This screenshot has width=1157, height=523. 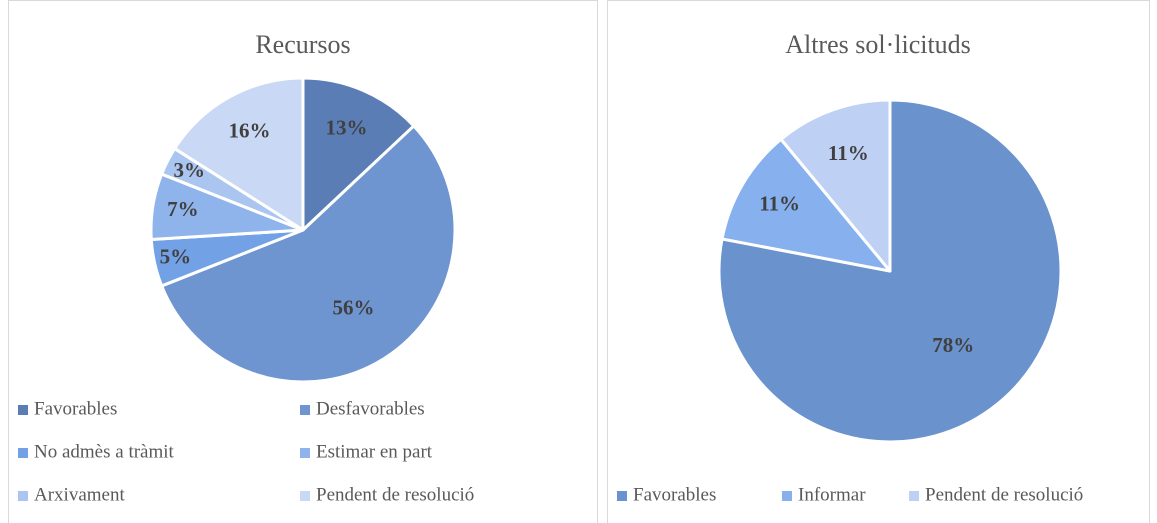 What do you see at coordinates (183, 209) in the screenshot?
I see `data-label: 7%` at bounding box center [183, 209].